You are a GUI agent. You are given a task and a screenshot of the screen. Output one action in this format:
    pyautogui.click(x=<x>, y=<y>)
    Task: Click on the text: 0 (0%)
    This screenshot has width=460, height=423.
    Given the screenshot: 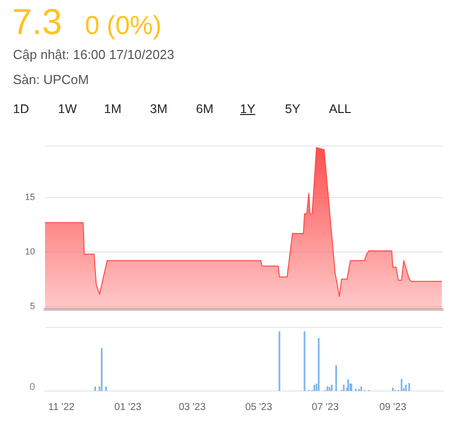 What is the action you would take?
    pyautogui.click(x=123, y=25)
    